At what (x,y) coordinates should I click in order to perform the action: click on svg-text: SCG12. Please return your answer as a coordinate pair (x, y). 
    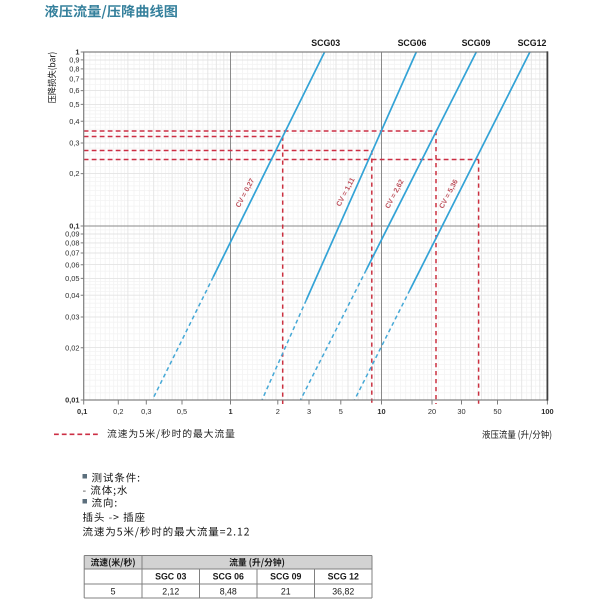
    Looking at the image, I should click on (532, 43).